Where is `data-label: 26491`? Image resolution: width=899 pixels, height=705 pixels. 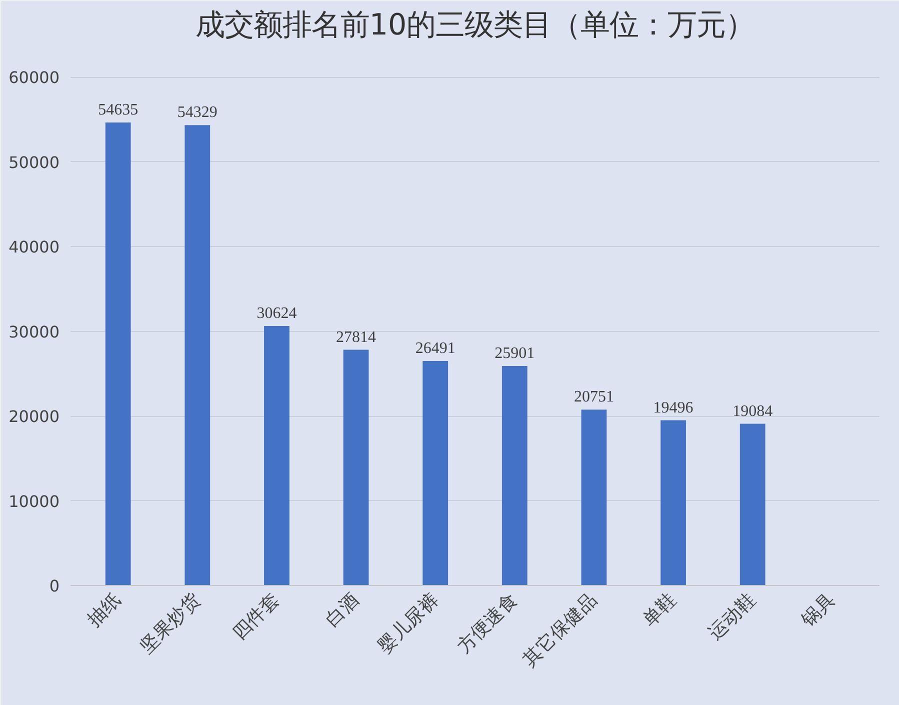
data-label: 26491 is located at coordinates (435, 348).